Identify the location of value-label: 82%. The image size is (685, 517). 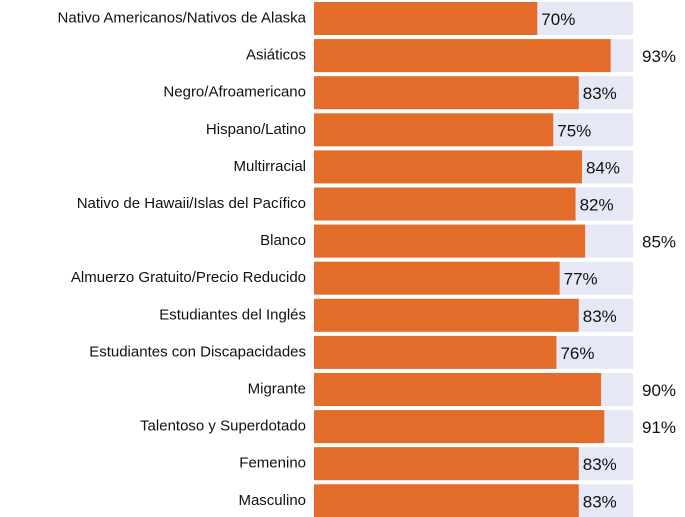
(597, 204).